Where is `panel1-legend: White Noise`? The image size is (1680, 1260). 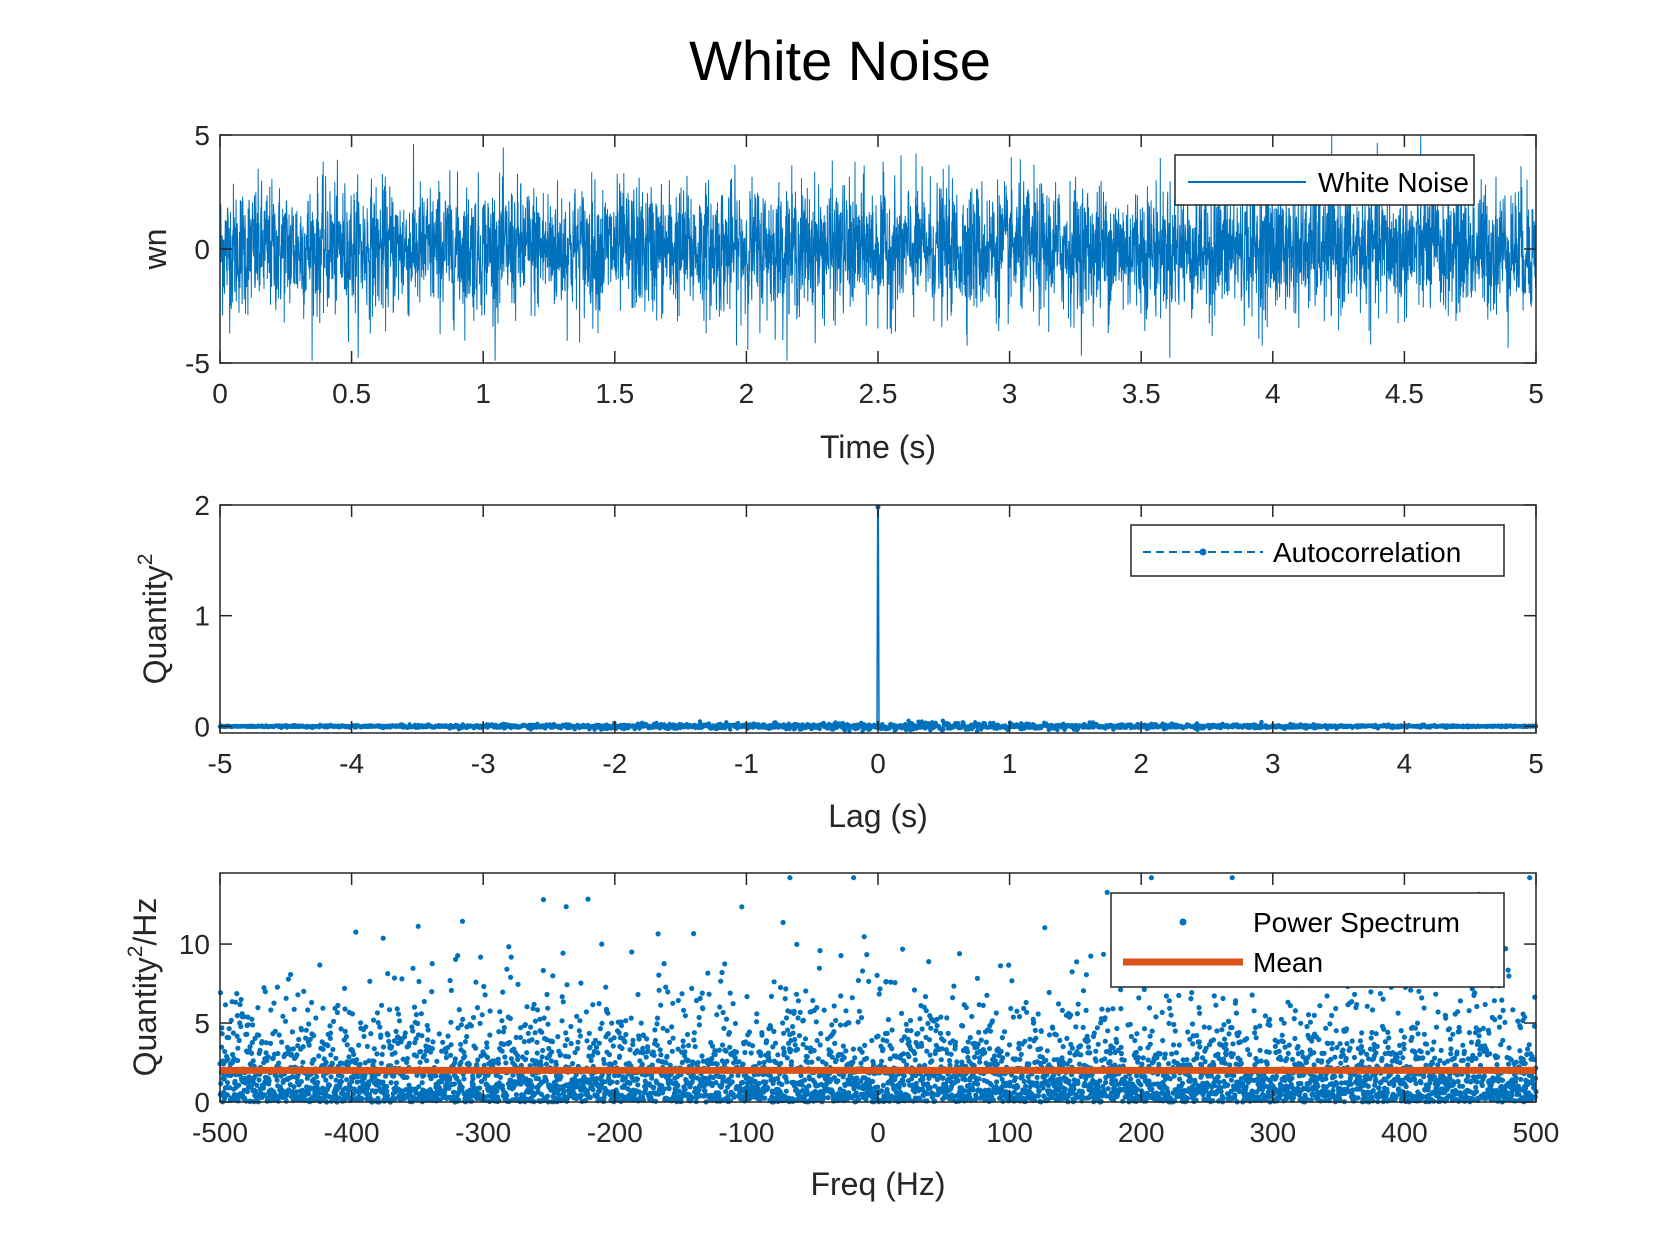 panel1-legend: White Noise is located at coordinates (1324, 180).